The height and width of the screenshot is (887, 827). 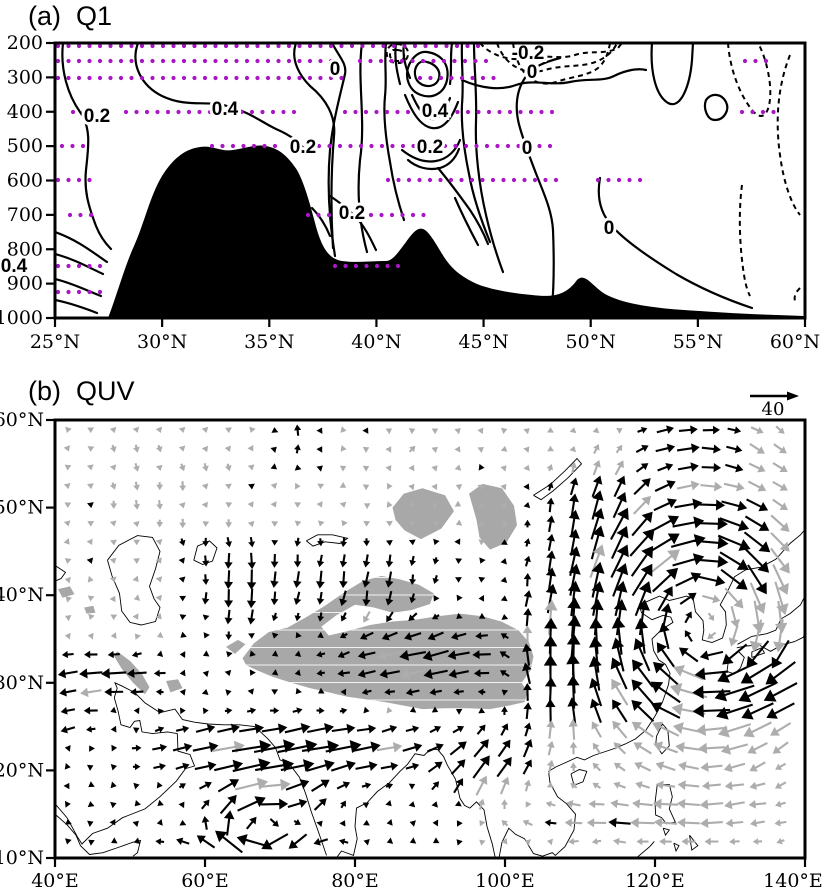 What do you see at coordinates (55, 878) in the screenshot?
I see `longitude-tick-label: 40°E` at bounding box center [55, 878].